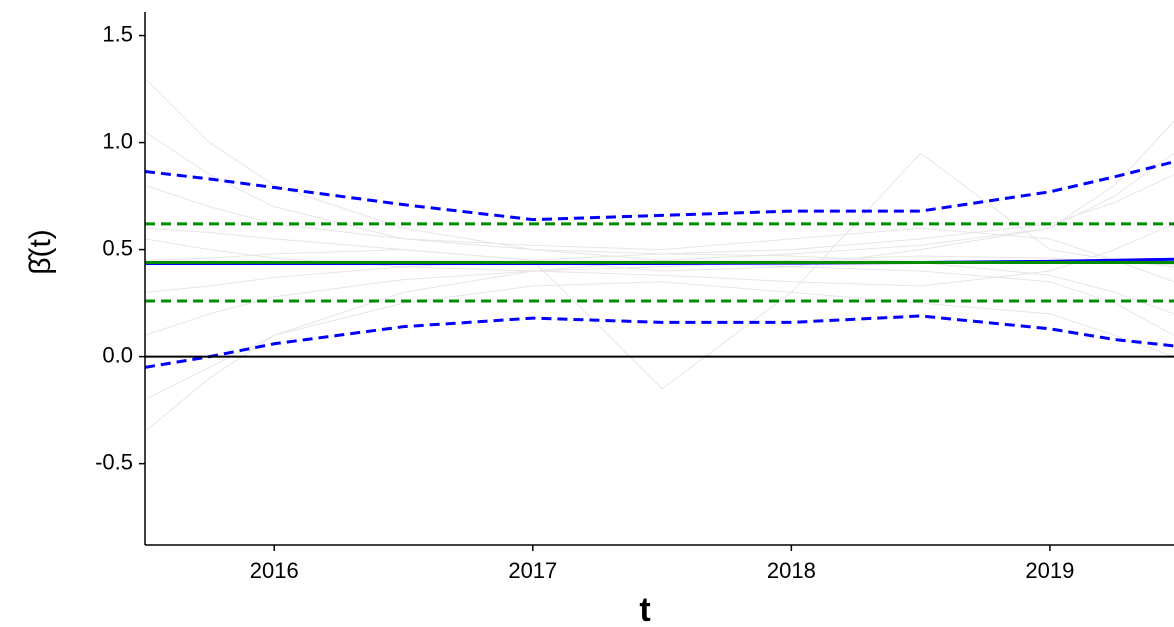 The image size is (1174, 627). What do you see at coordinates (117, 354) in the screenshot?
I see `y-tick-label: 0.0` at bounding box center [117, 354].